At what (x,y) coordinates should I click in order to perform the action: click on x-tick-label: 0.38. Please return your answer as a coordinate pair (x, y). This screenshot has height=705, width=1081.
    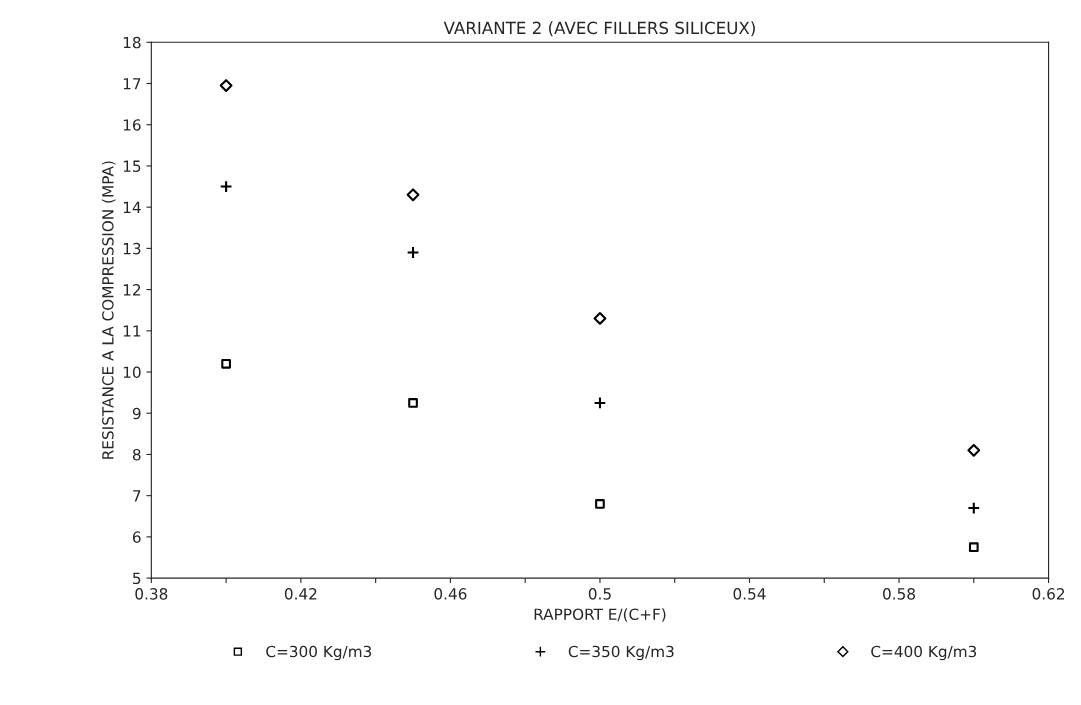
    Looking at the image, I should click on (151, 594).